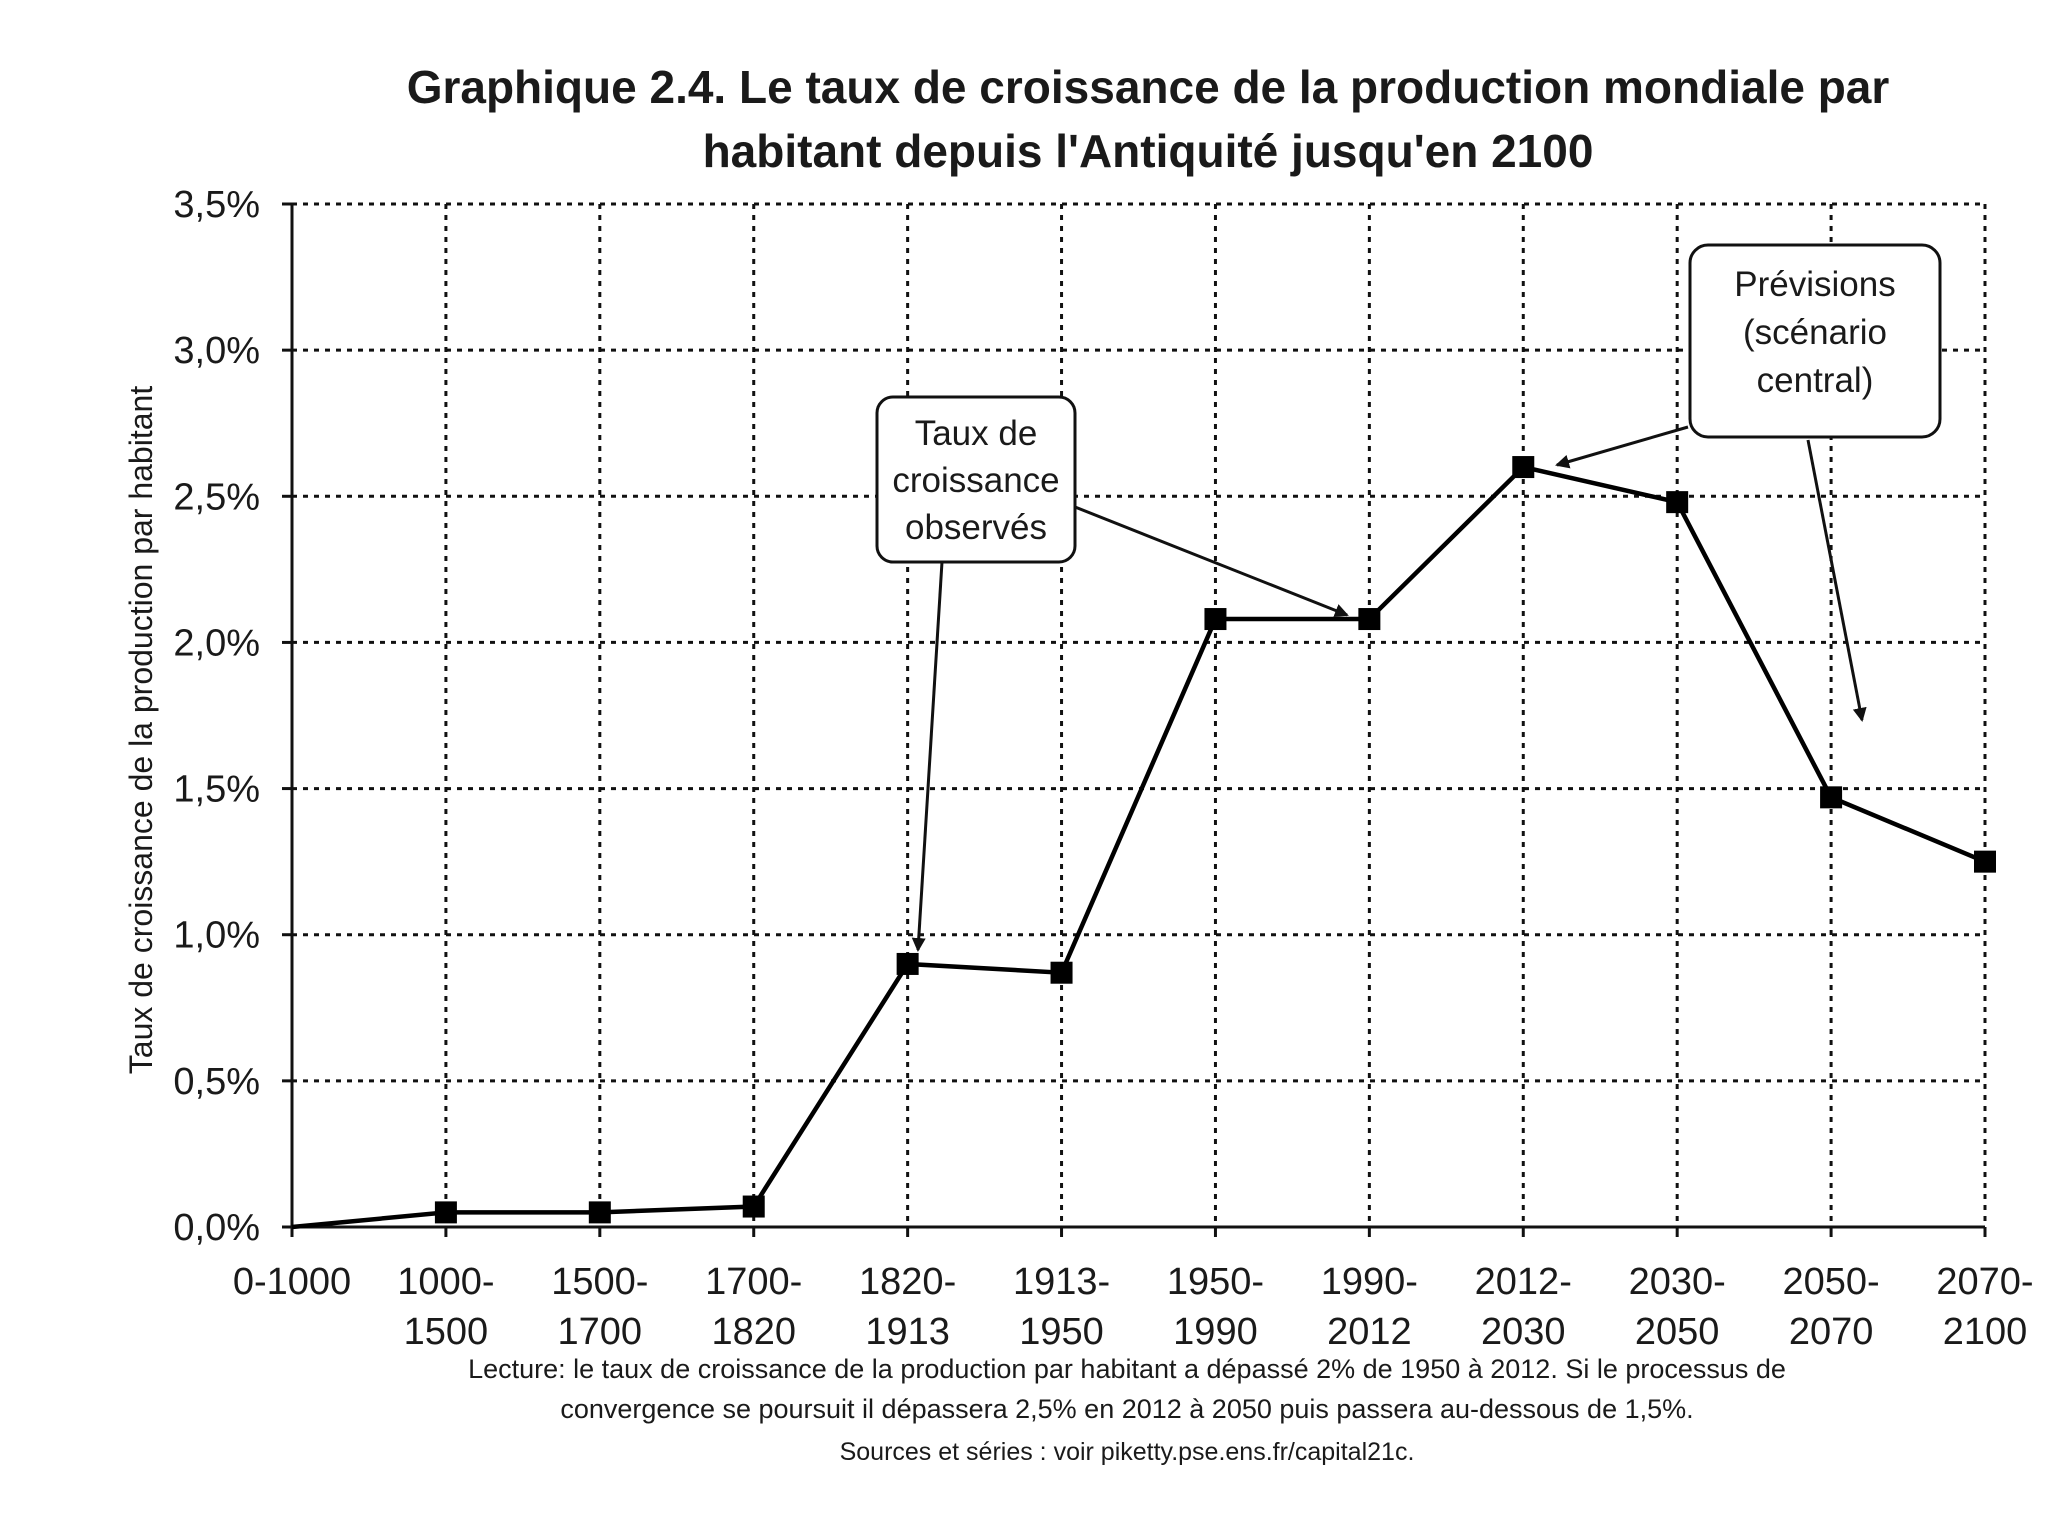  Describe the element at coordinates (446, 1332) in the screenshot. I see `x-tick-label-1-1: 1500` at that location.